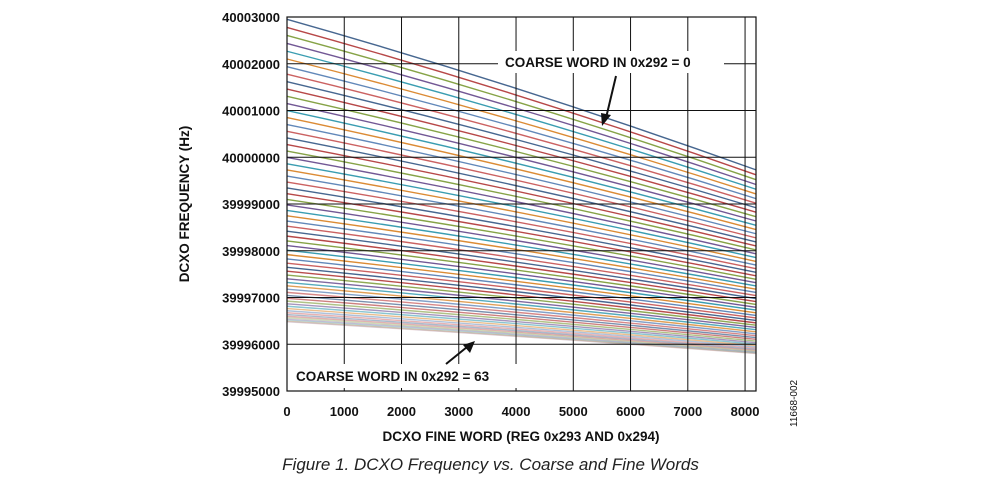 The image size is (981, 488). What do you see at coordinates (251, 298) in the screenshot?
I see `y-tick-label: 39997000` at bounding box center [251, 298].